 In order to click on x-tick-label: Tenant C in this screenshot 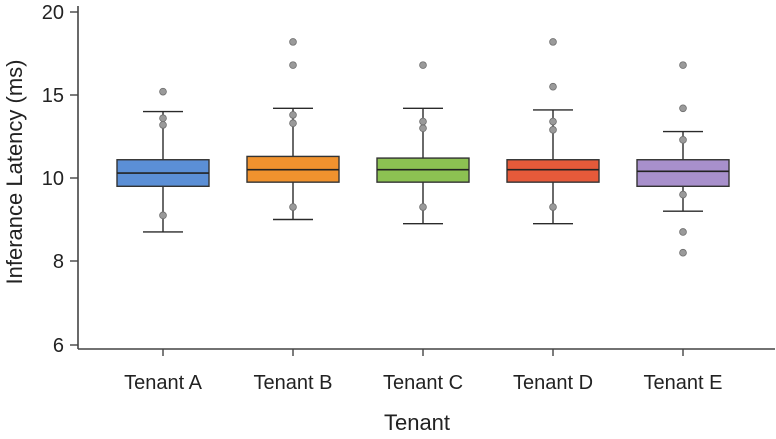, I will do `click(423, 383)`.